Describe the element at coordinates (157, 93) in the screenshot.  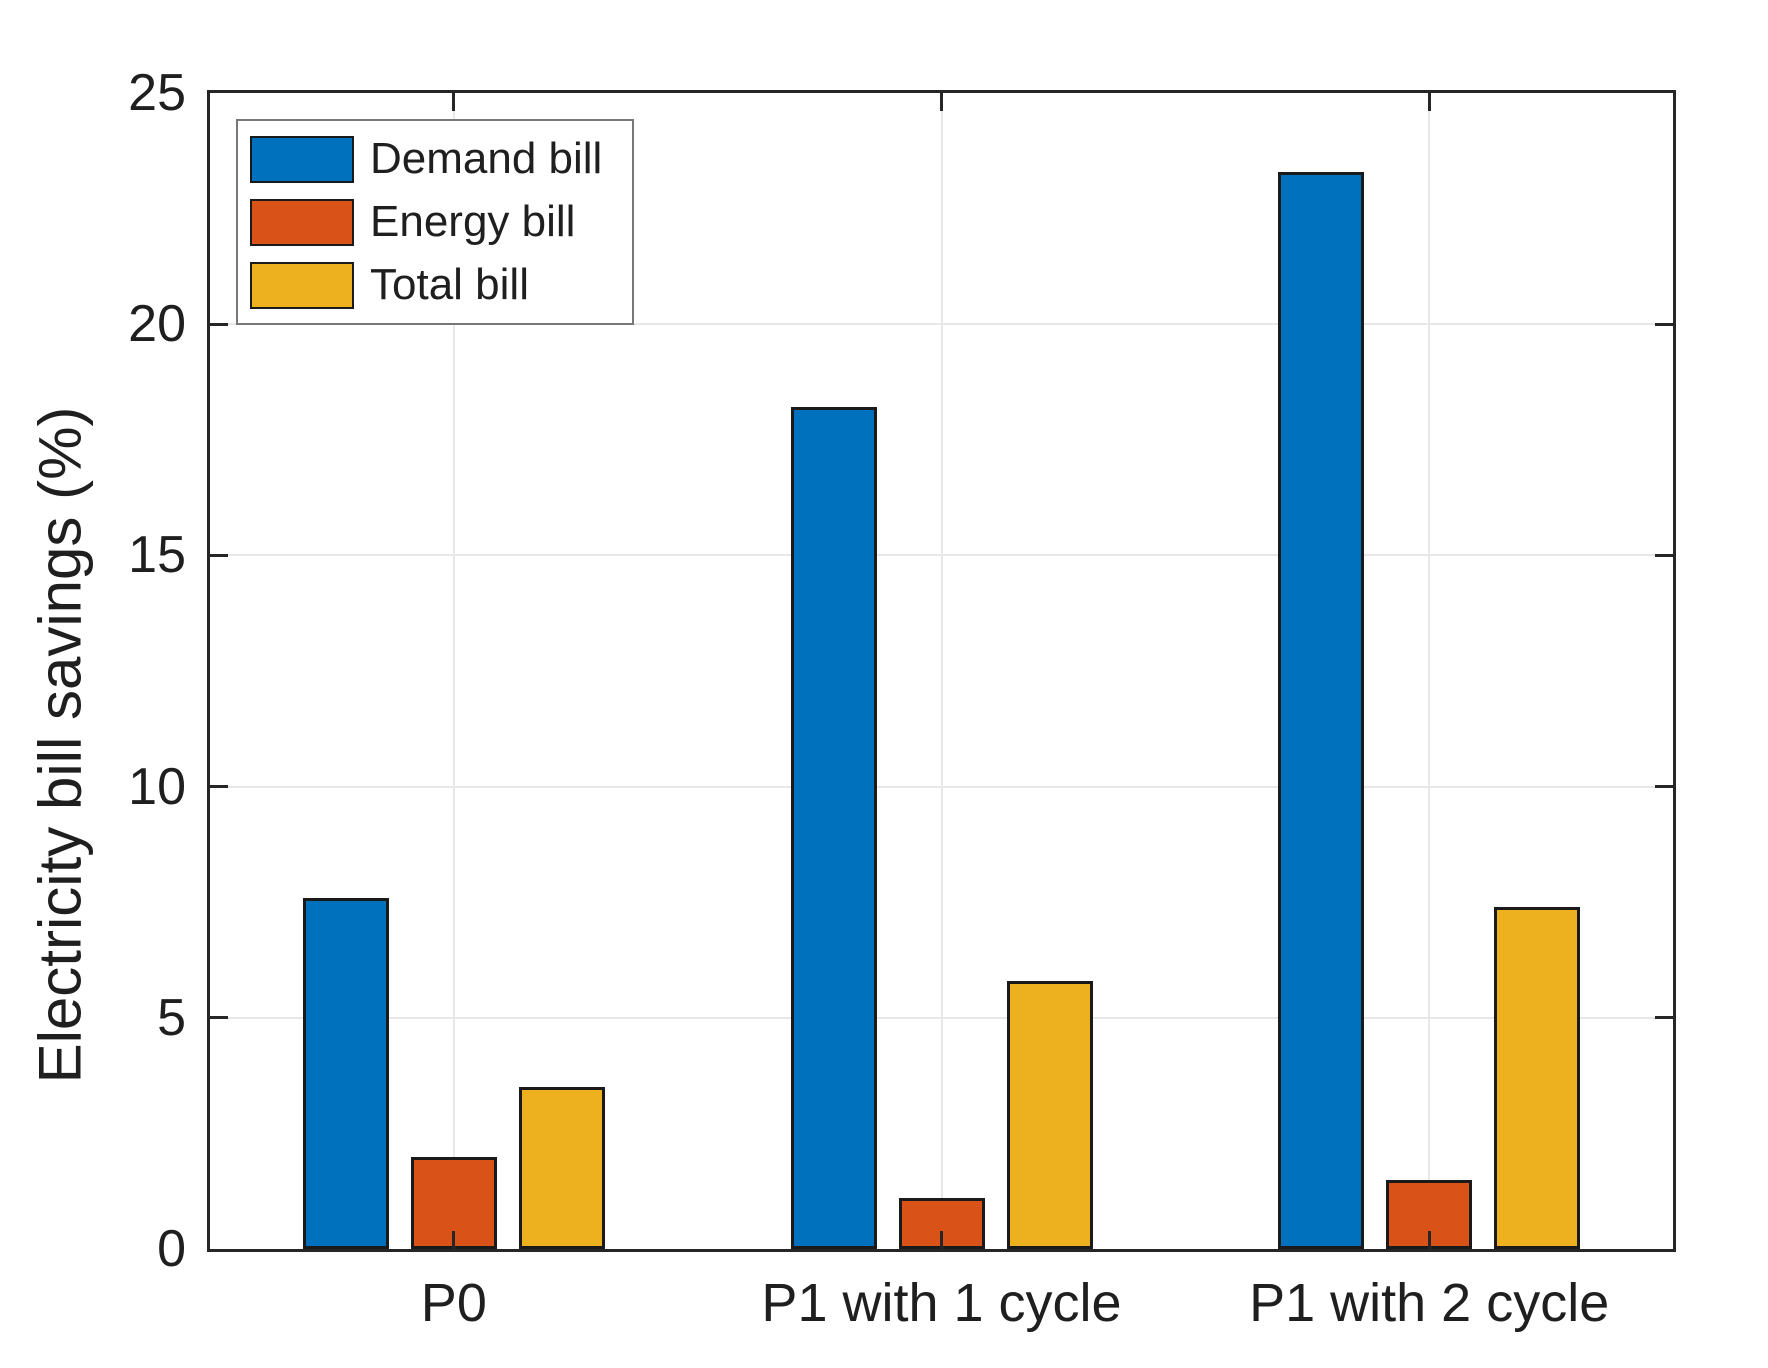
I see `y-tick-label-25: 25` at that location.